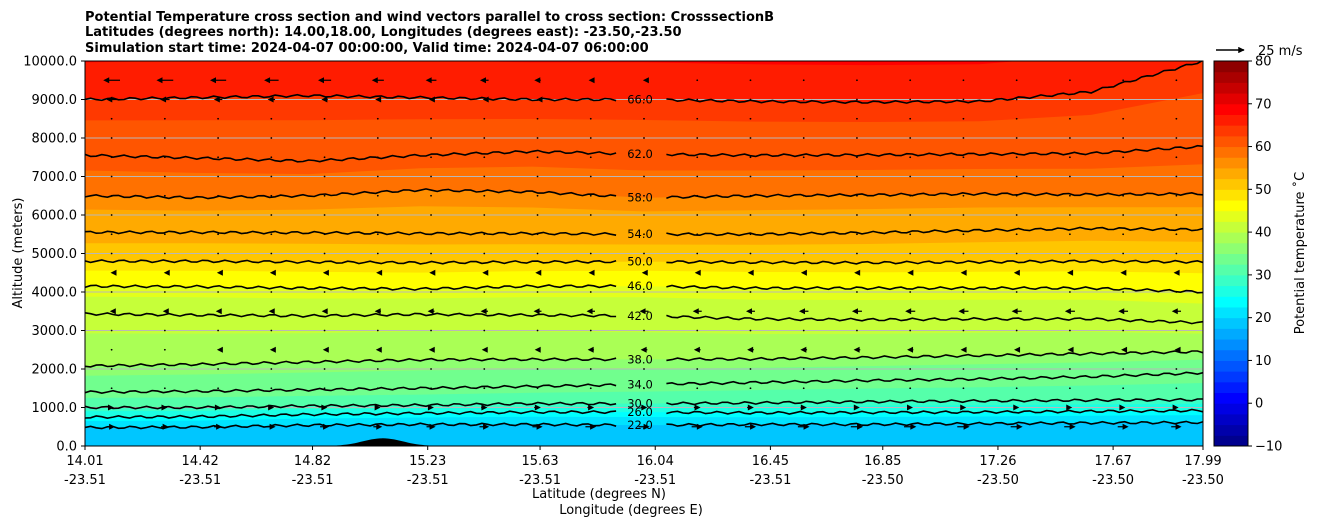  Describe the element at coordinates (770, 461) in the screenshot. I see `x-tick-label-lat: 16.45` at that location.